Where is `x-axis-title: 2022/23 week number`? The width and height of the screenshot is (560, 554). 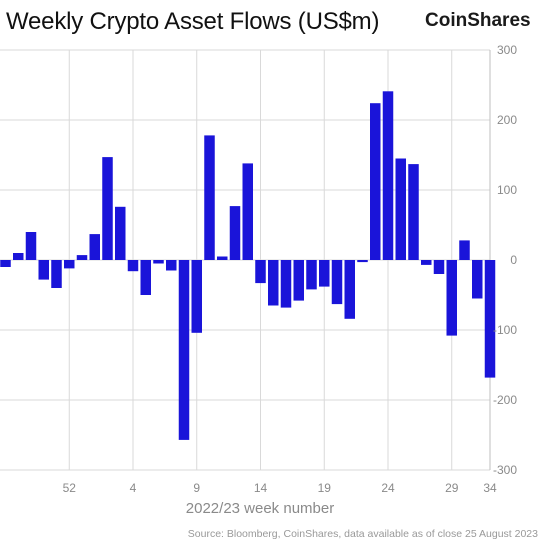 x-axis-title: 2022/23 week number is located at coordinates (260, 508).